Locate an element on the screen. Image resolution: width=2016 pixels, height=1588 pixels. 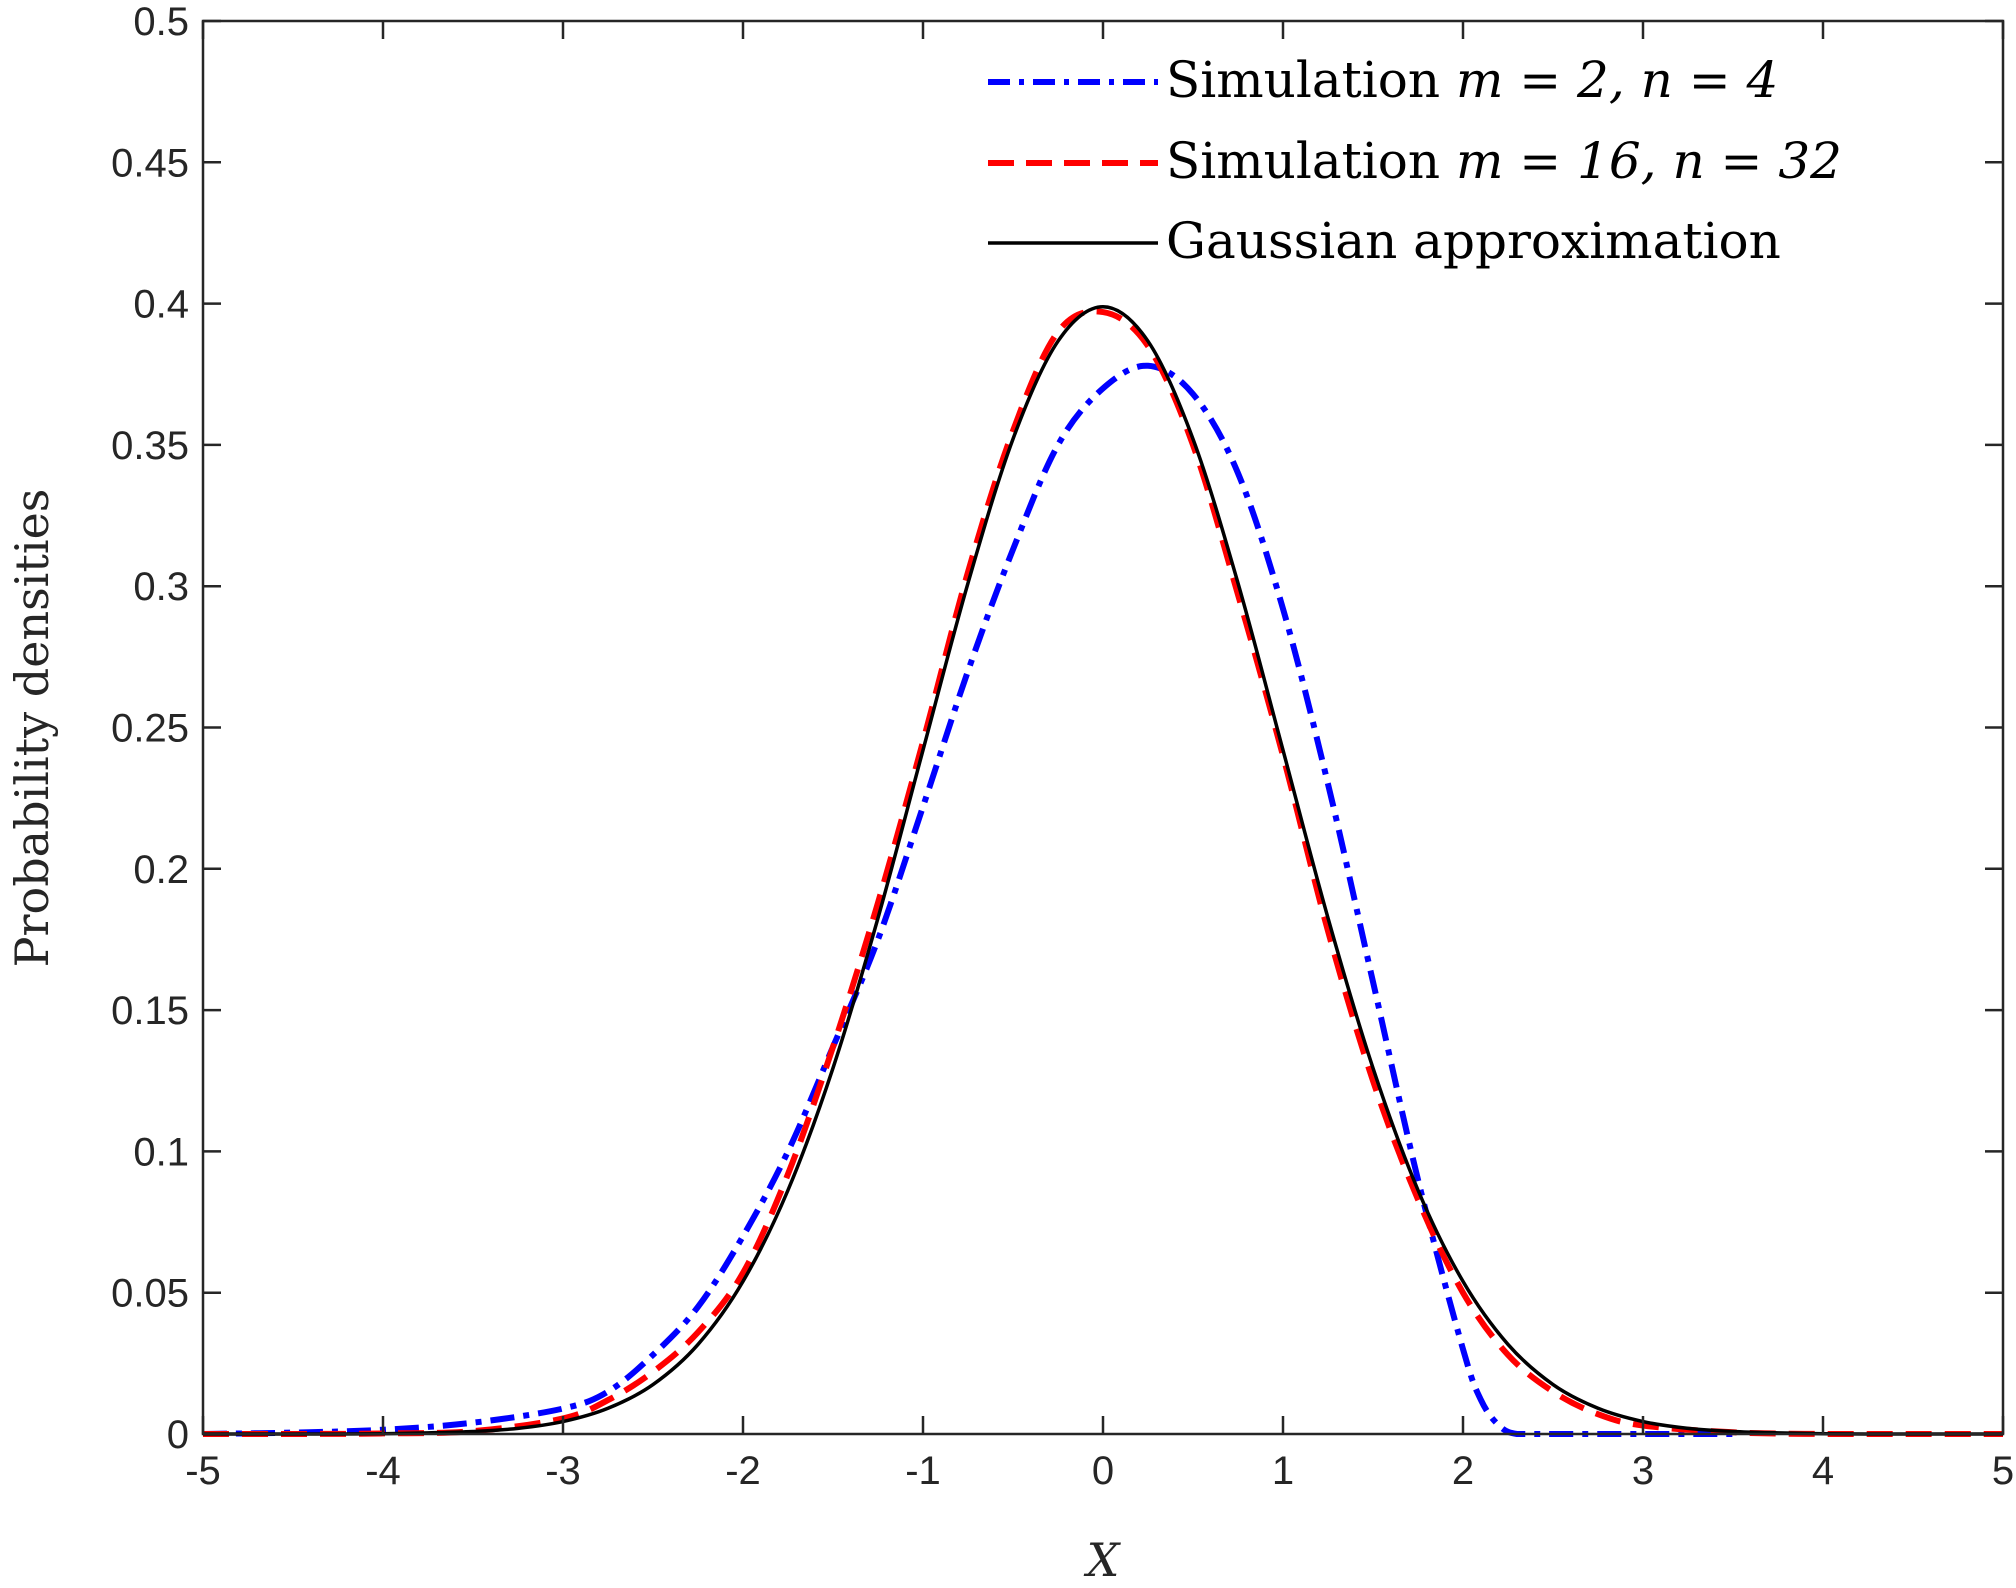
y-tick-label: 0.35 is located at coordinates (150, 446).